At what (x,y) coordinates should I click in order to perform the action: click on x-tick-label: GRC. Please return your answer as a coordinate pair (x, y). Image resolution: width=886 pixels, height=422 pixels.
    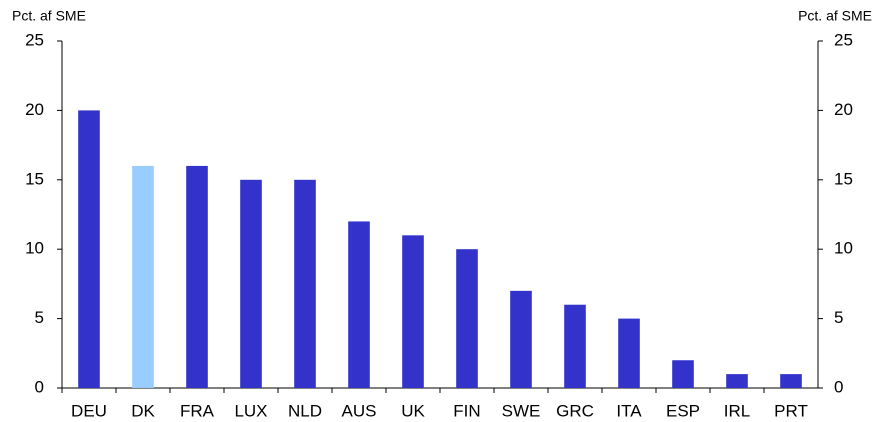
    Looking at the image, I should click on (575, 410).